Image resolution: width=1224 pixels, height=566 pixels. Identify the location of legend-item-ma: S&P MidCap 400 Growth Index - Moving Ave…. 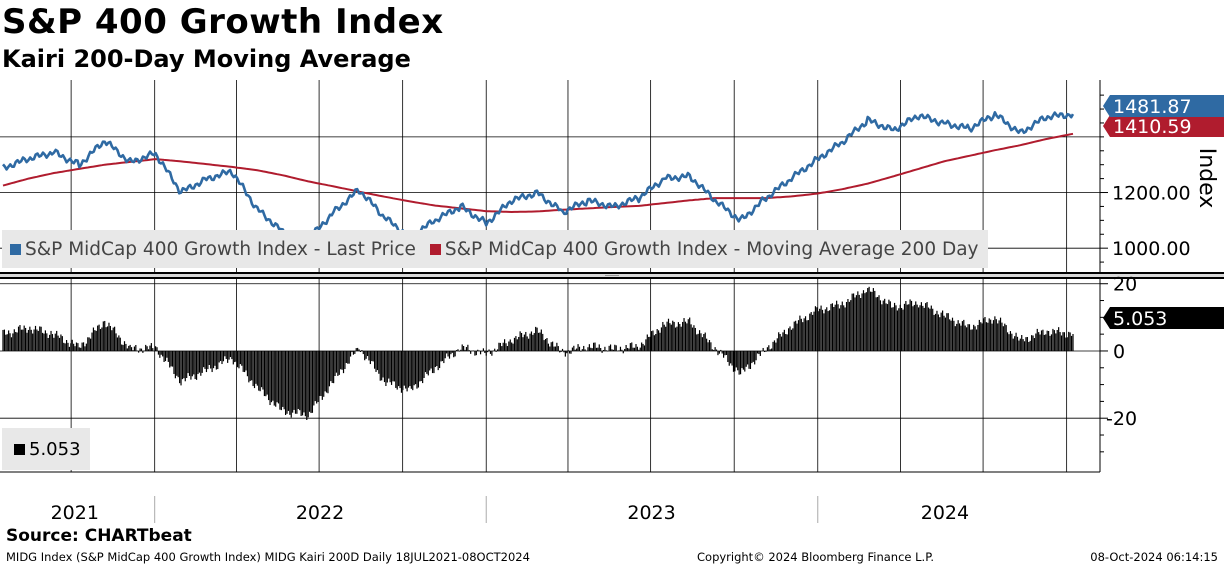
(704, 249).